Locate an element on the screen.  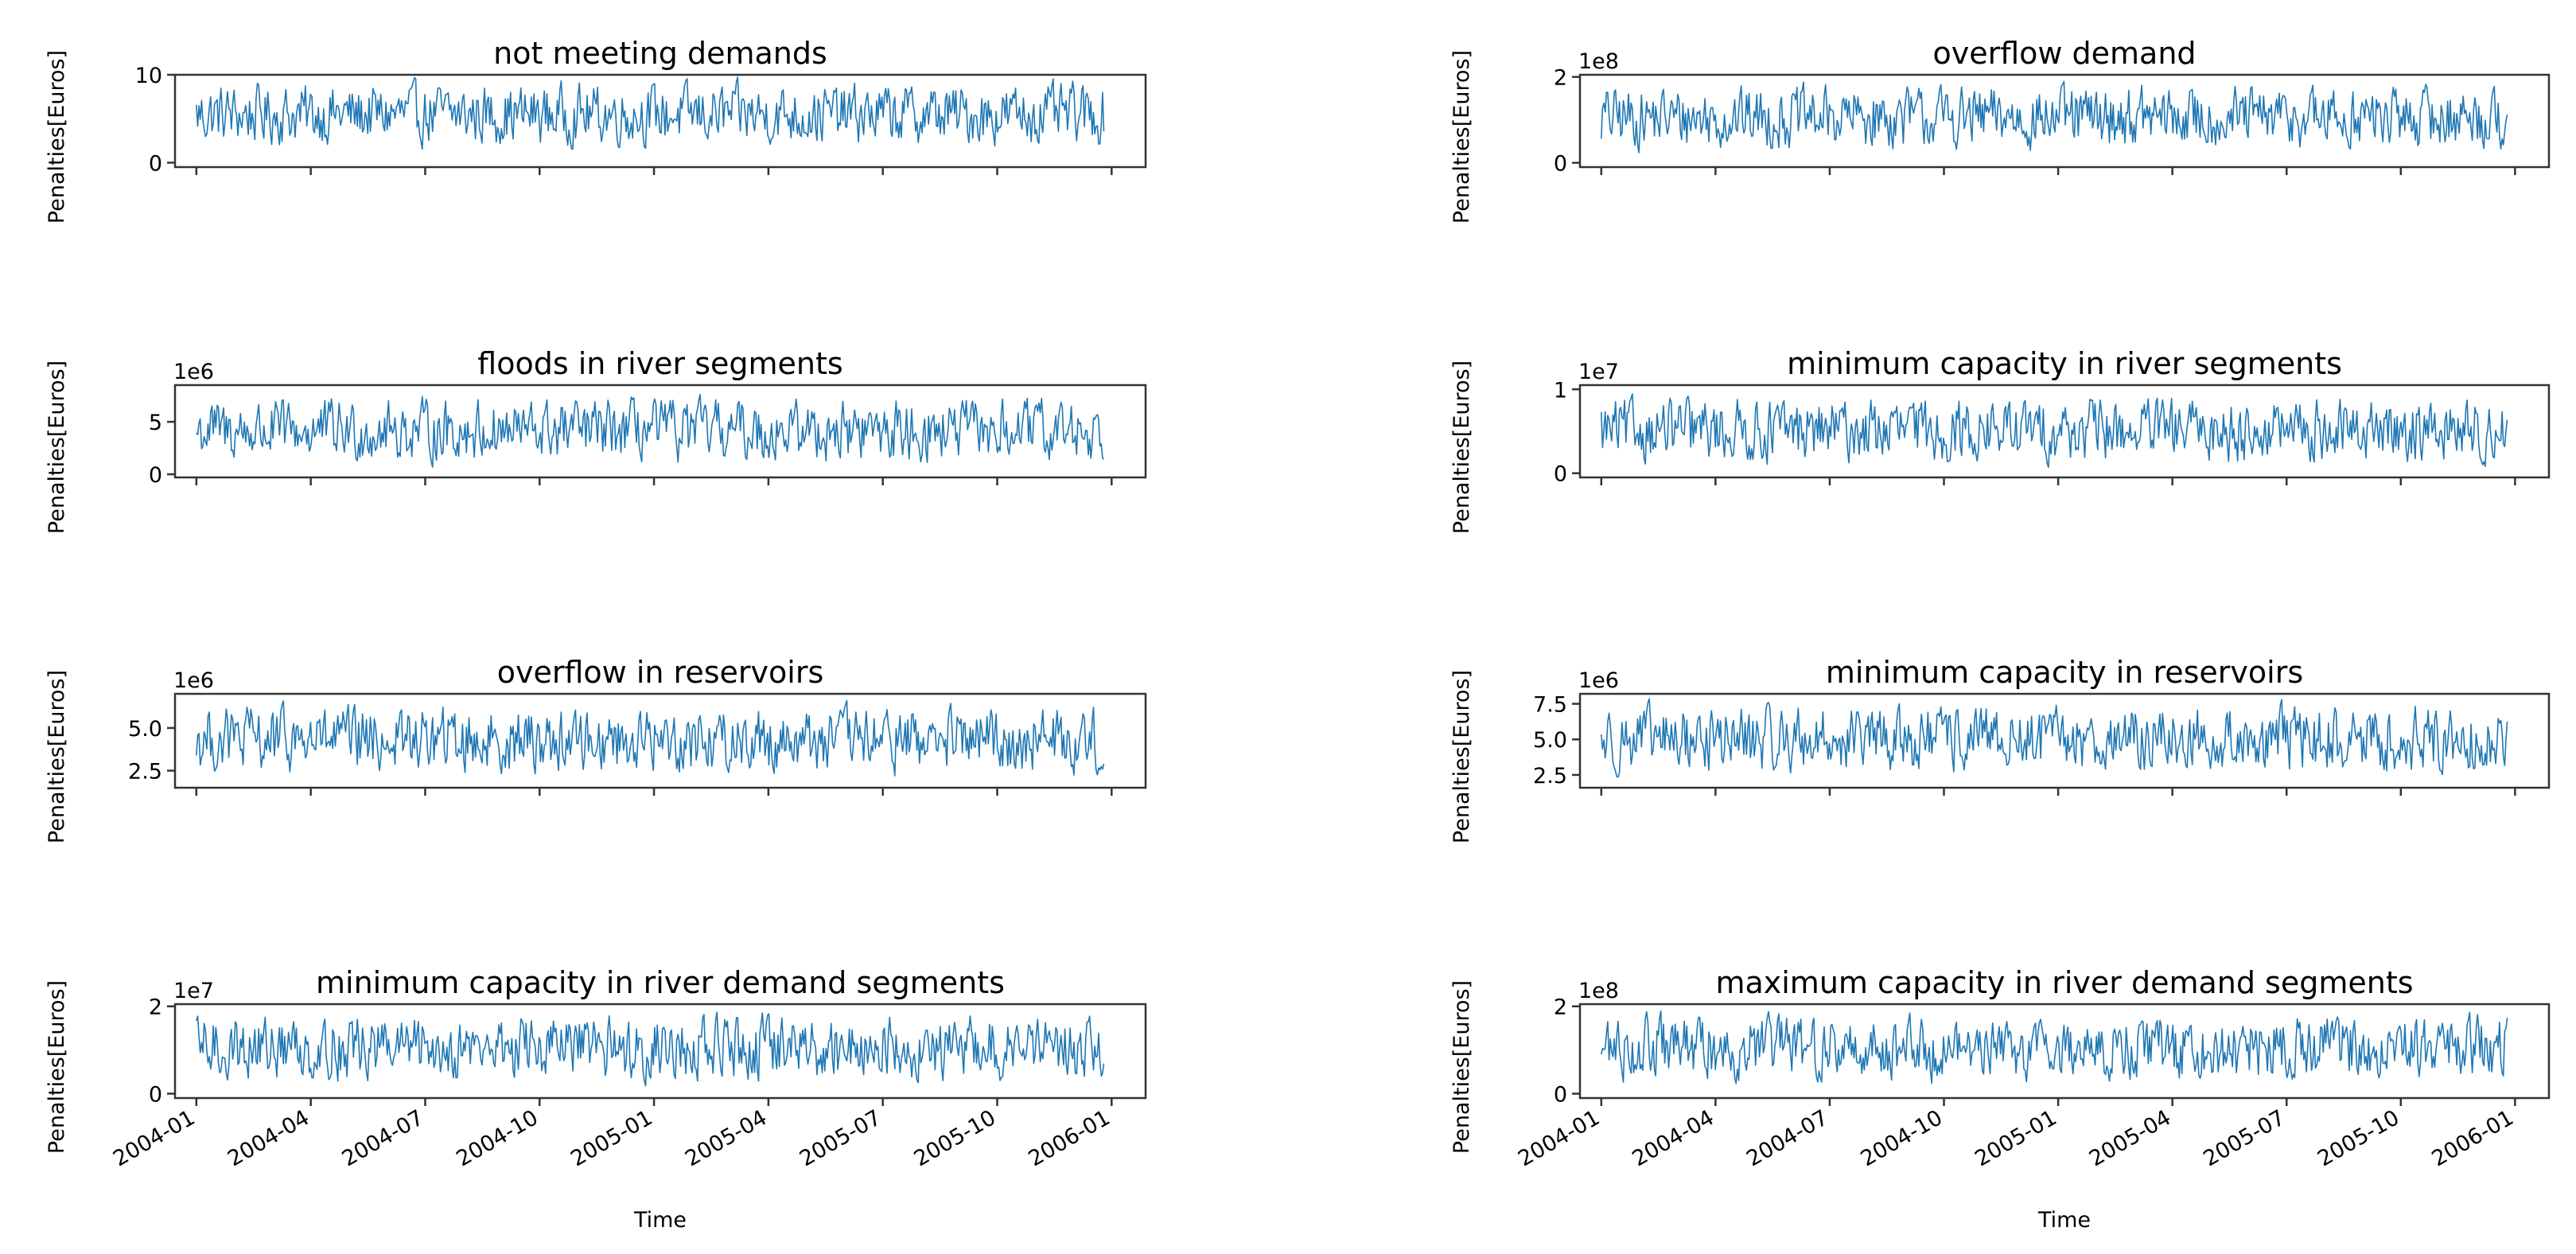
panel-title: minimum capacity in reservoirs is located at coordinates (2065, 672).